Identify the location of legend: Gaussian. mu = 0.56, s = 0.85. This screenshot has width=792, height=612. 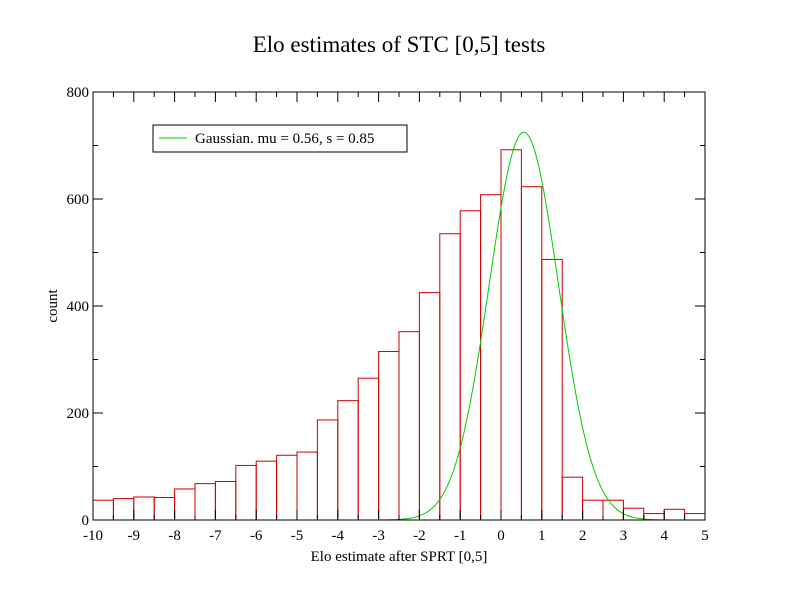
(280, 138).